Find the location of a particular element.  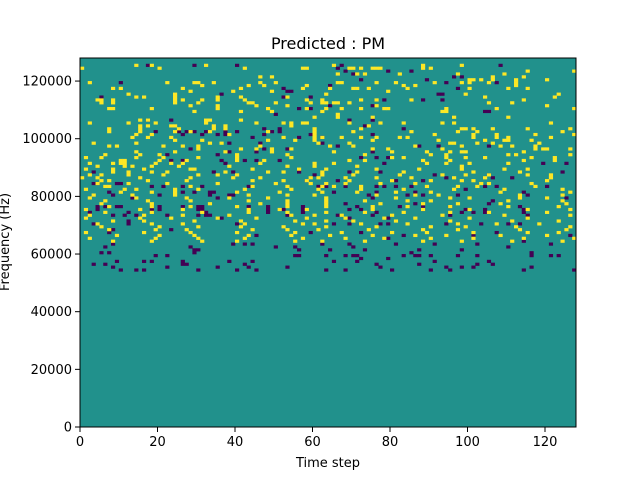

y-tick-label: 120000 is located at coordinates (47, 82).